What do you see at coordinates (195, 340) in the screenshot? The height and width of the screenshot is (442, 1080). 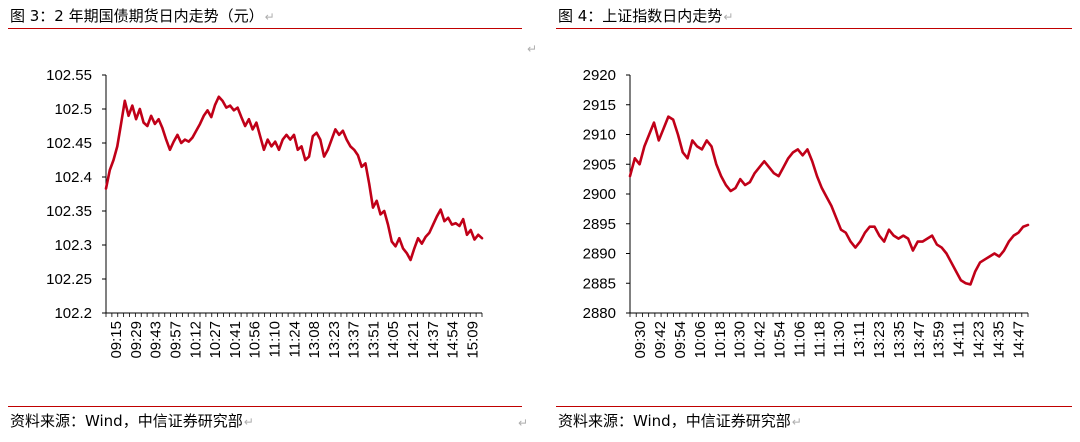 I see `x-tick-label: 10:12` at bounding box center [195, 340].